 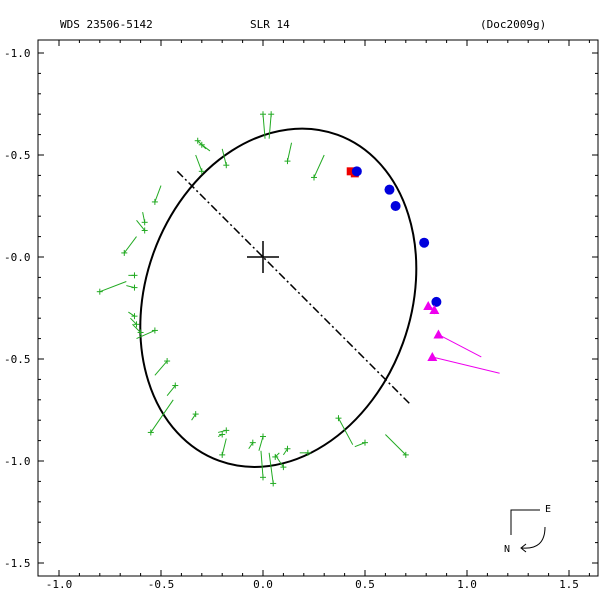 What do you see at coordinates (350, 171) in the screenshot?
I see `observation-square-marker` at bounding box center [350, 171].